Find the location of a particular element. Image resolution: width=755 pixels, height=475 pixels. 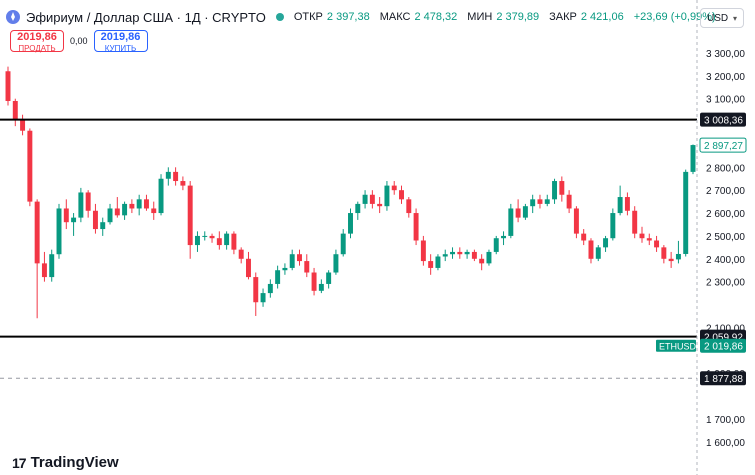

currency-select: USD ▾ is located at coordinates (722, 18).